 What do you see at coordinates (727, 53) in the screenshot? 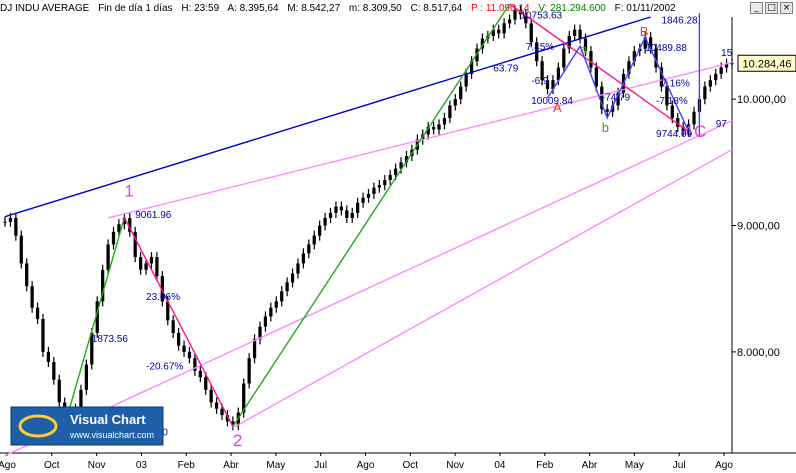
I see `annotation-label: 15` at bounding box center [727, 53].